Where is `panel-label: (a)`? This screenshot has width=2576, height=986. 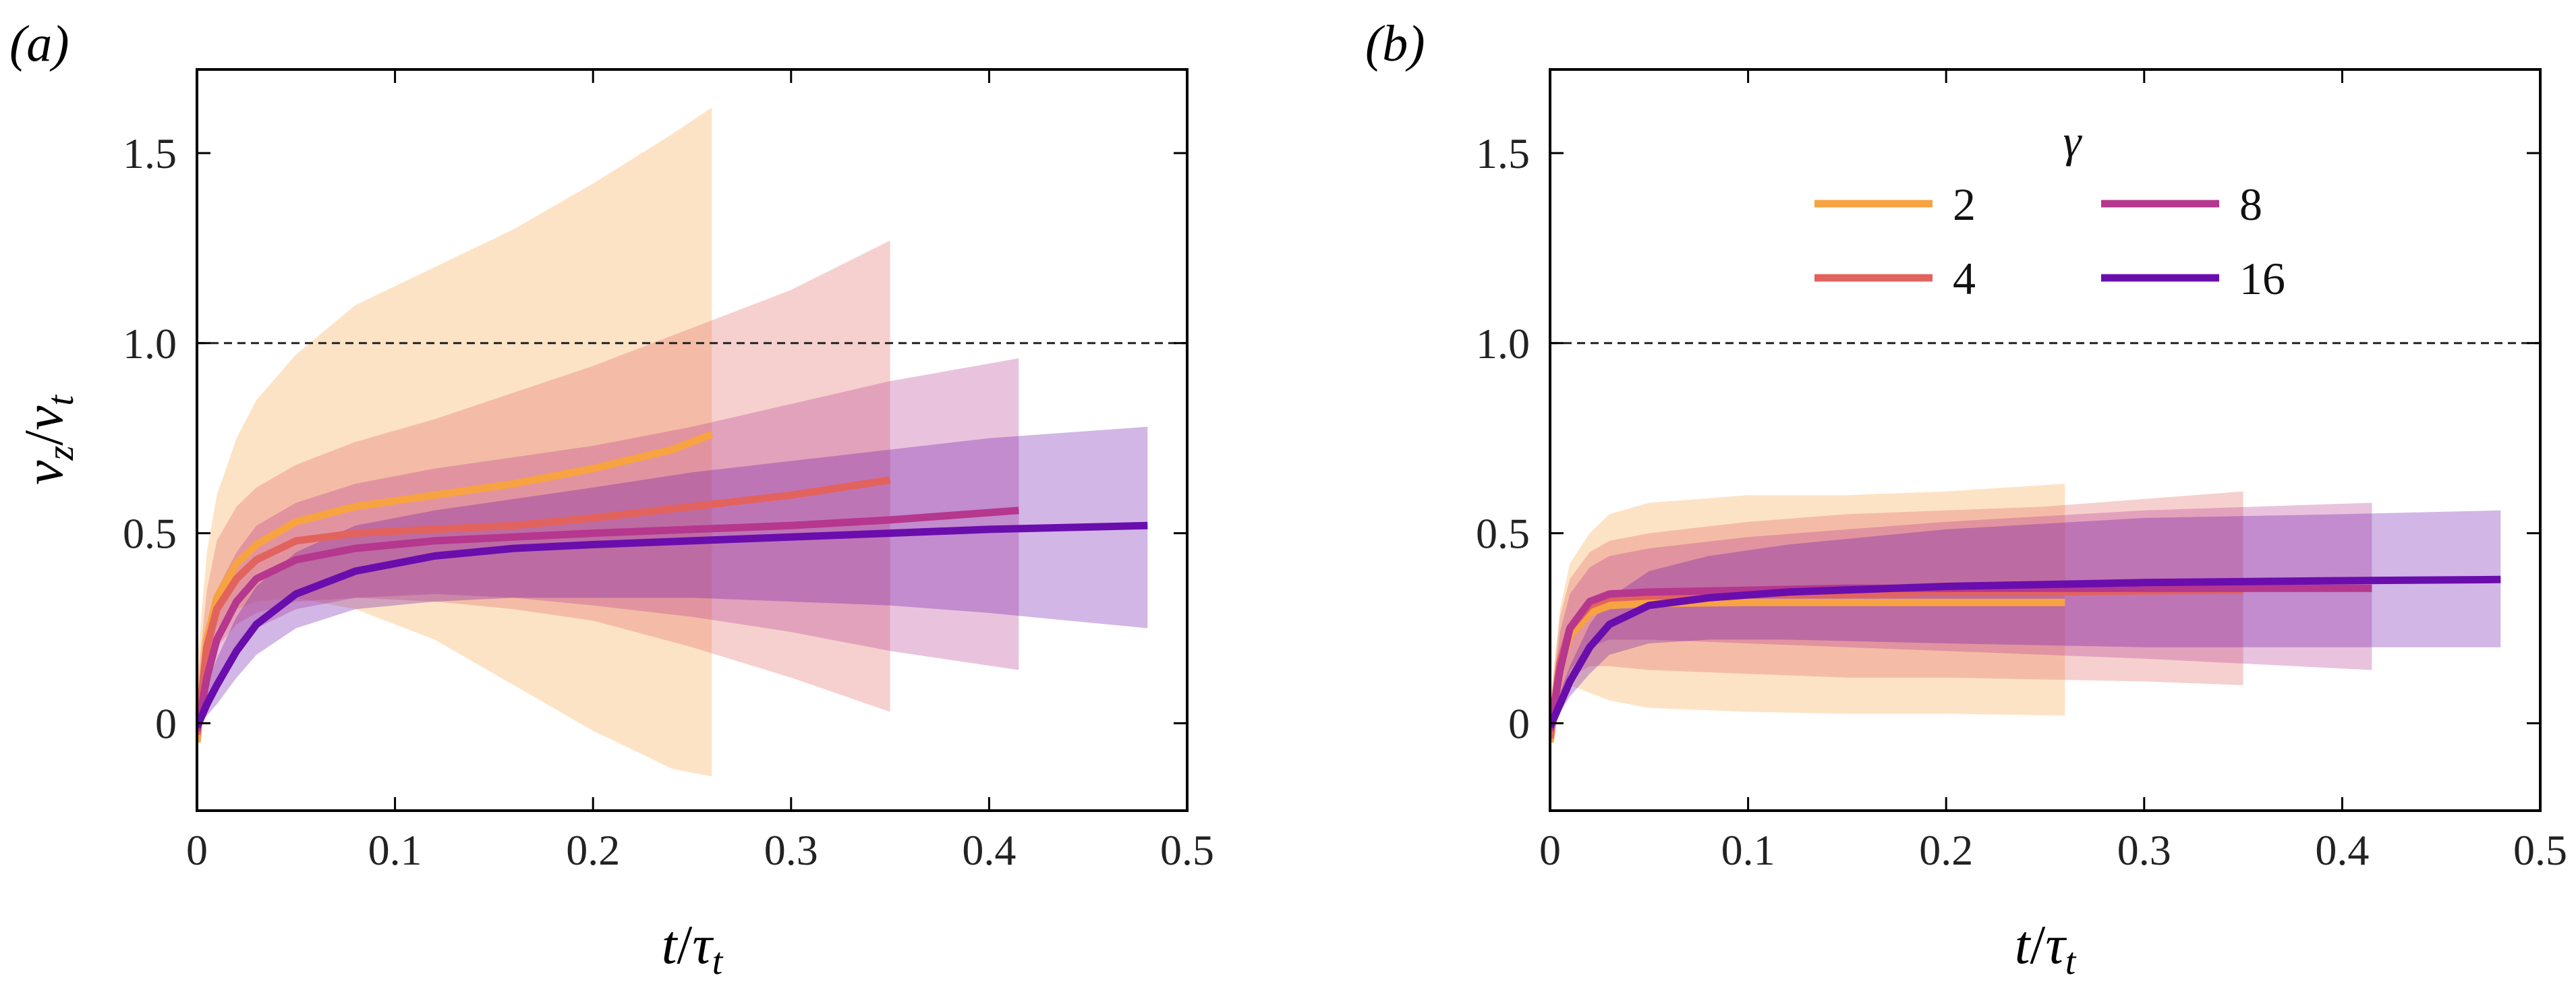 panel-label: (a) is located at coordinates (39, 44).